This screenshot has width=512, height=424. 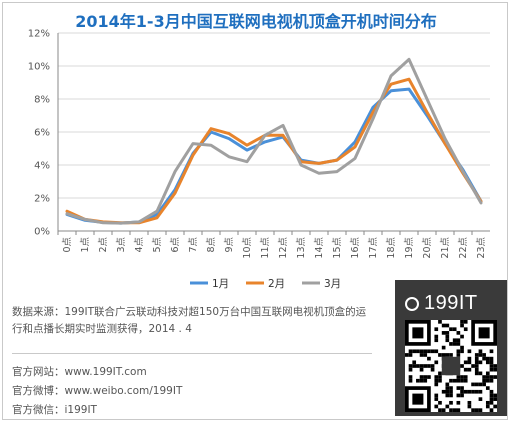 What do you see at coordinates (412, 304) in the screenshot?
I see `199it-logo-icon` at bounding box center [412, 304].